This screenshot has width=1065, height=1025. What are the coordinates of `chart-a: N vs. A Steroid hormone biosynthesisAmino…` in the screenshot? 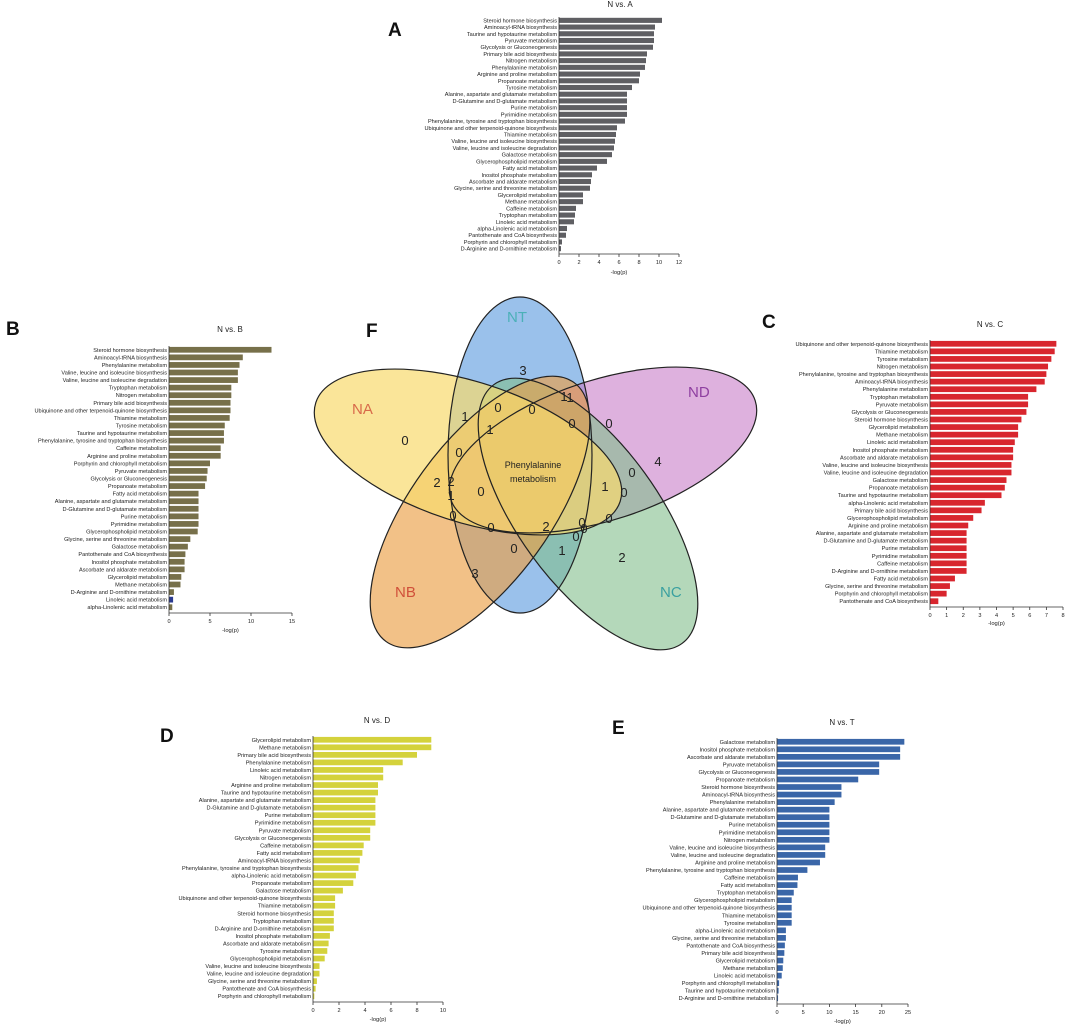 It's located at (554, 138).